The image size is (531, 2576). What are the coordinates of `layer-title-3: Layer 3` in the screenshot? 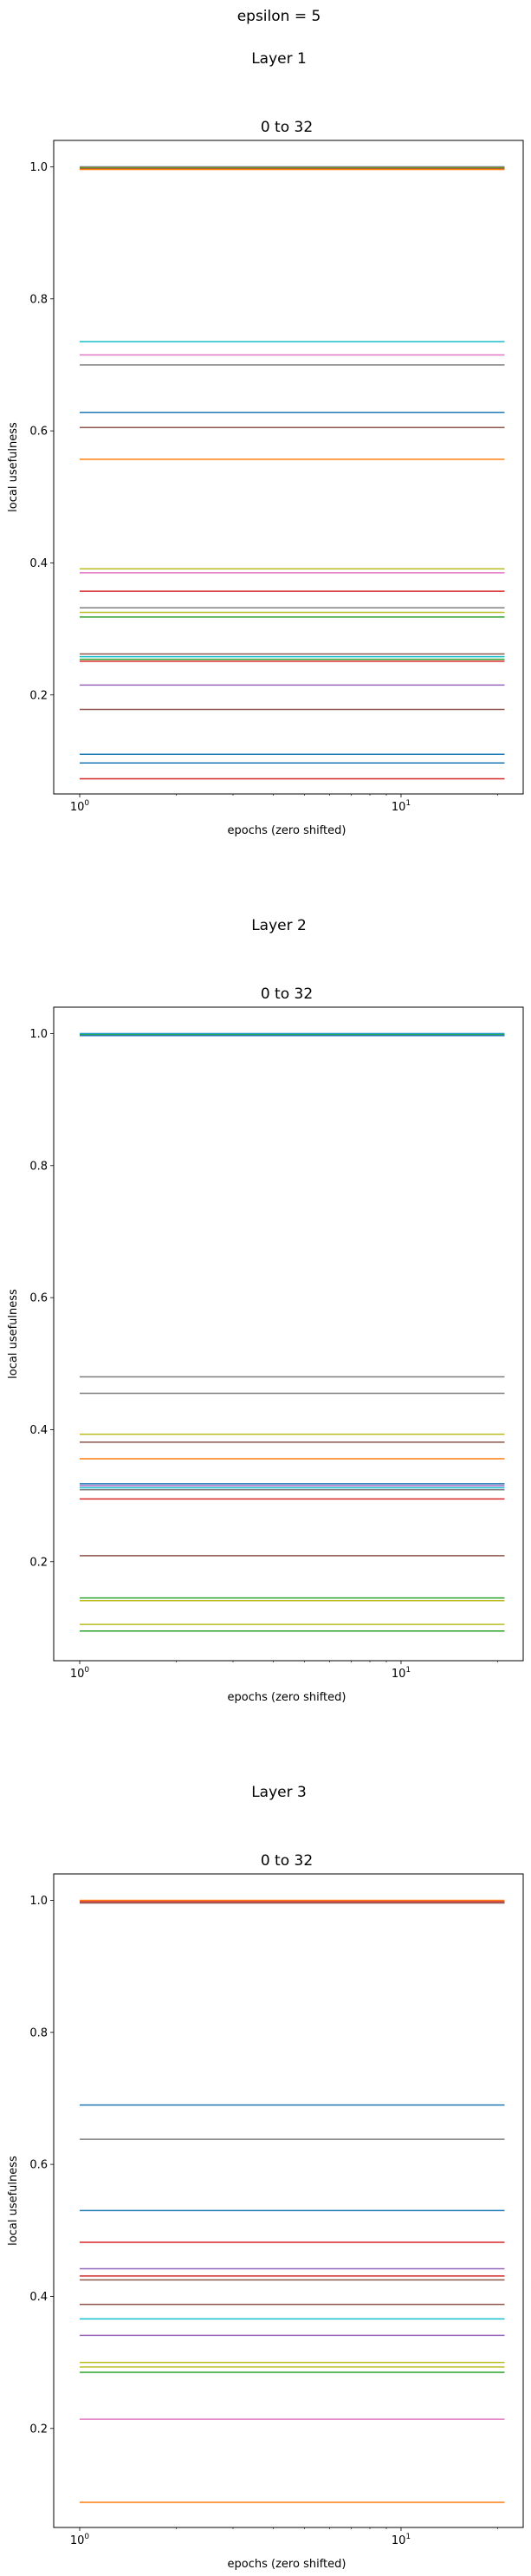 It's located at (279, 1792).